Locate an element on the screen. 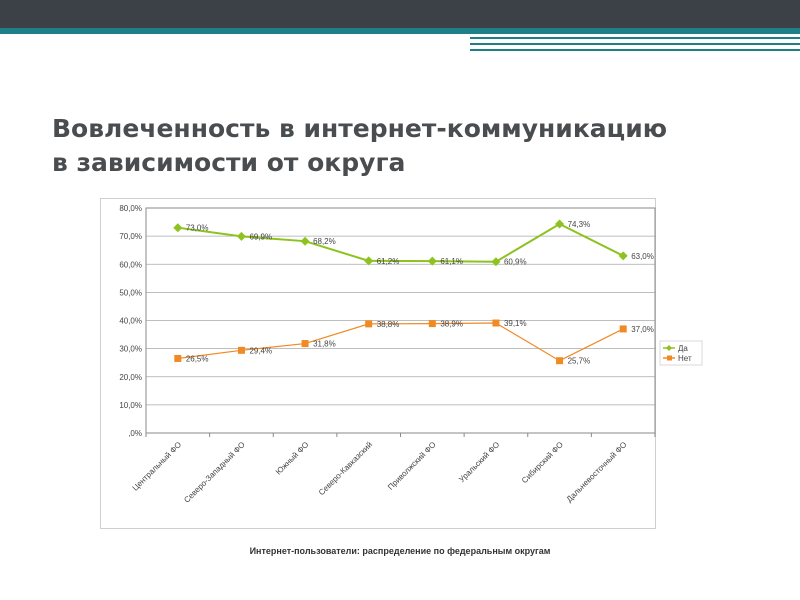 This screenshot has width=800, height=600. data-label: 39,1% is located at coordinates (515, 323).